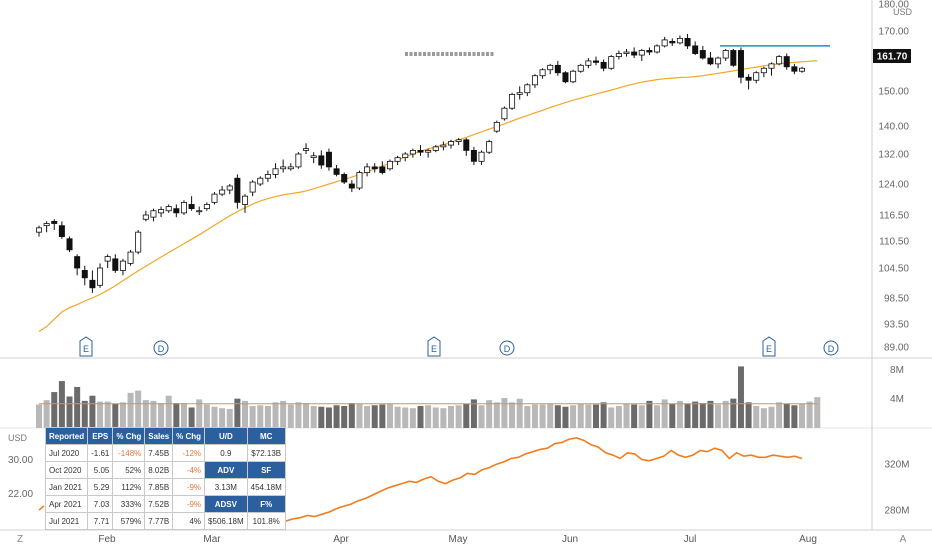  I want to click on table-header: Sales, so click(159, 436).